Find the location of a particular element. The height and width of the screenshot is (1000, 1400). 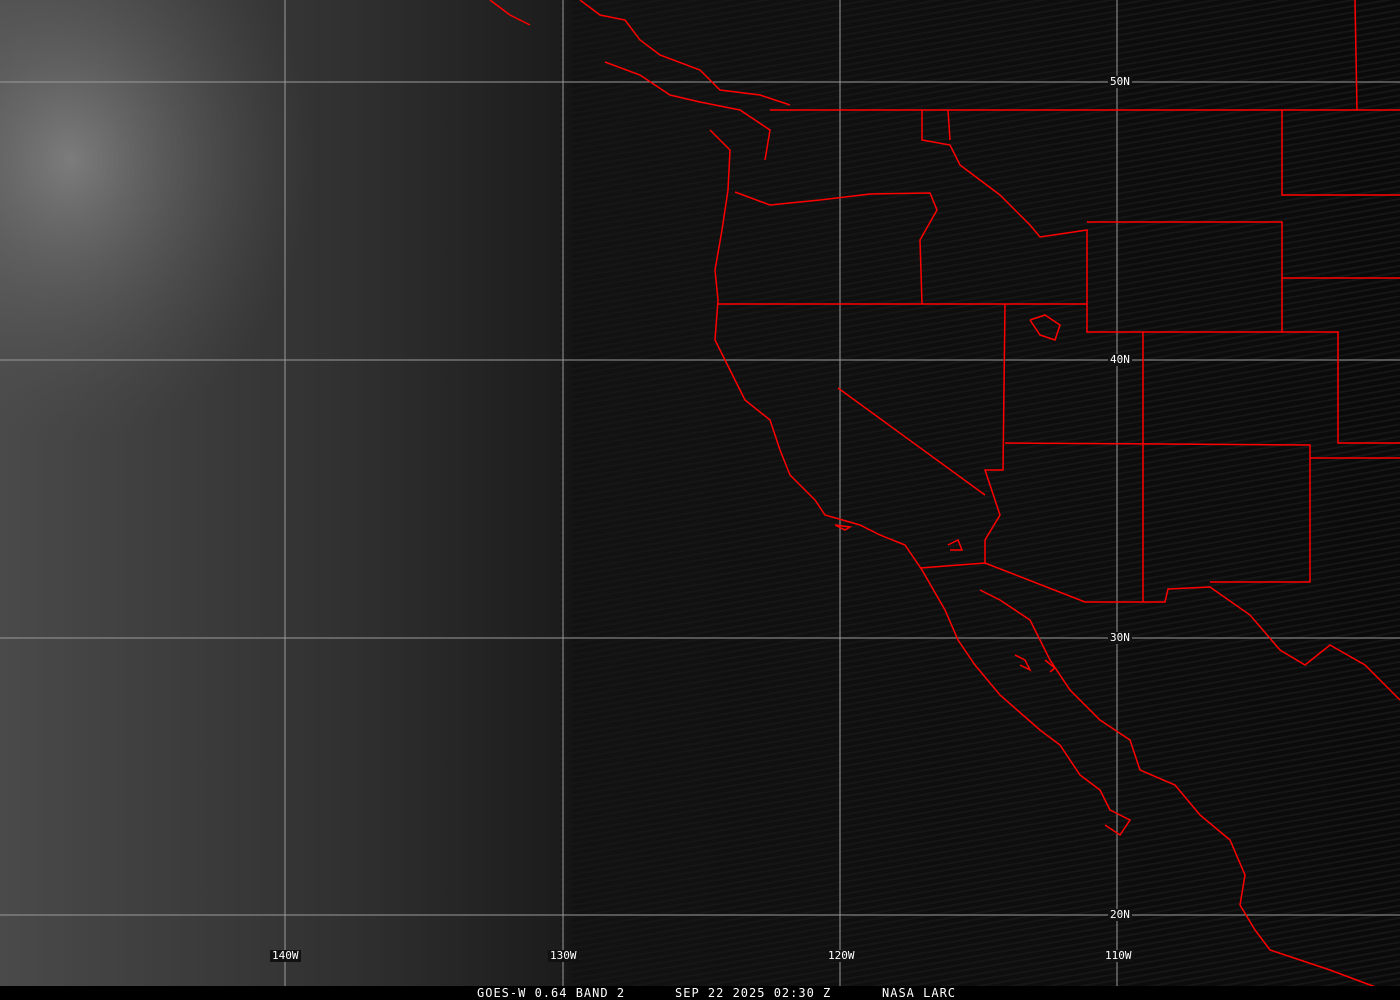

latitude-label: 30N is located at coordinates (1120, 637).